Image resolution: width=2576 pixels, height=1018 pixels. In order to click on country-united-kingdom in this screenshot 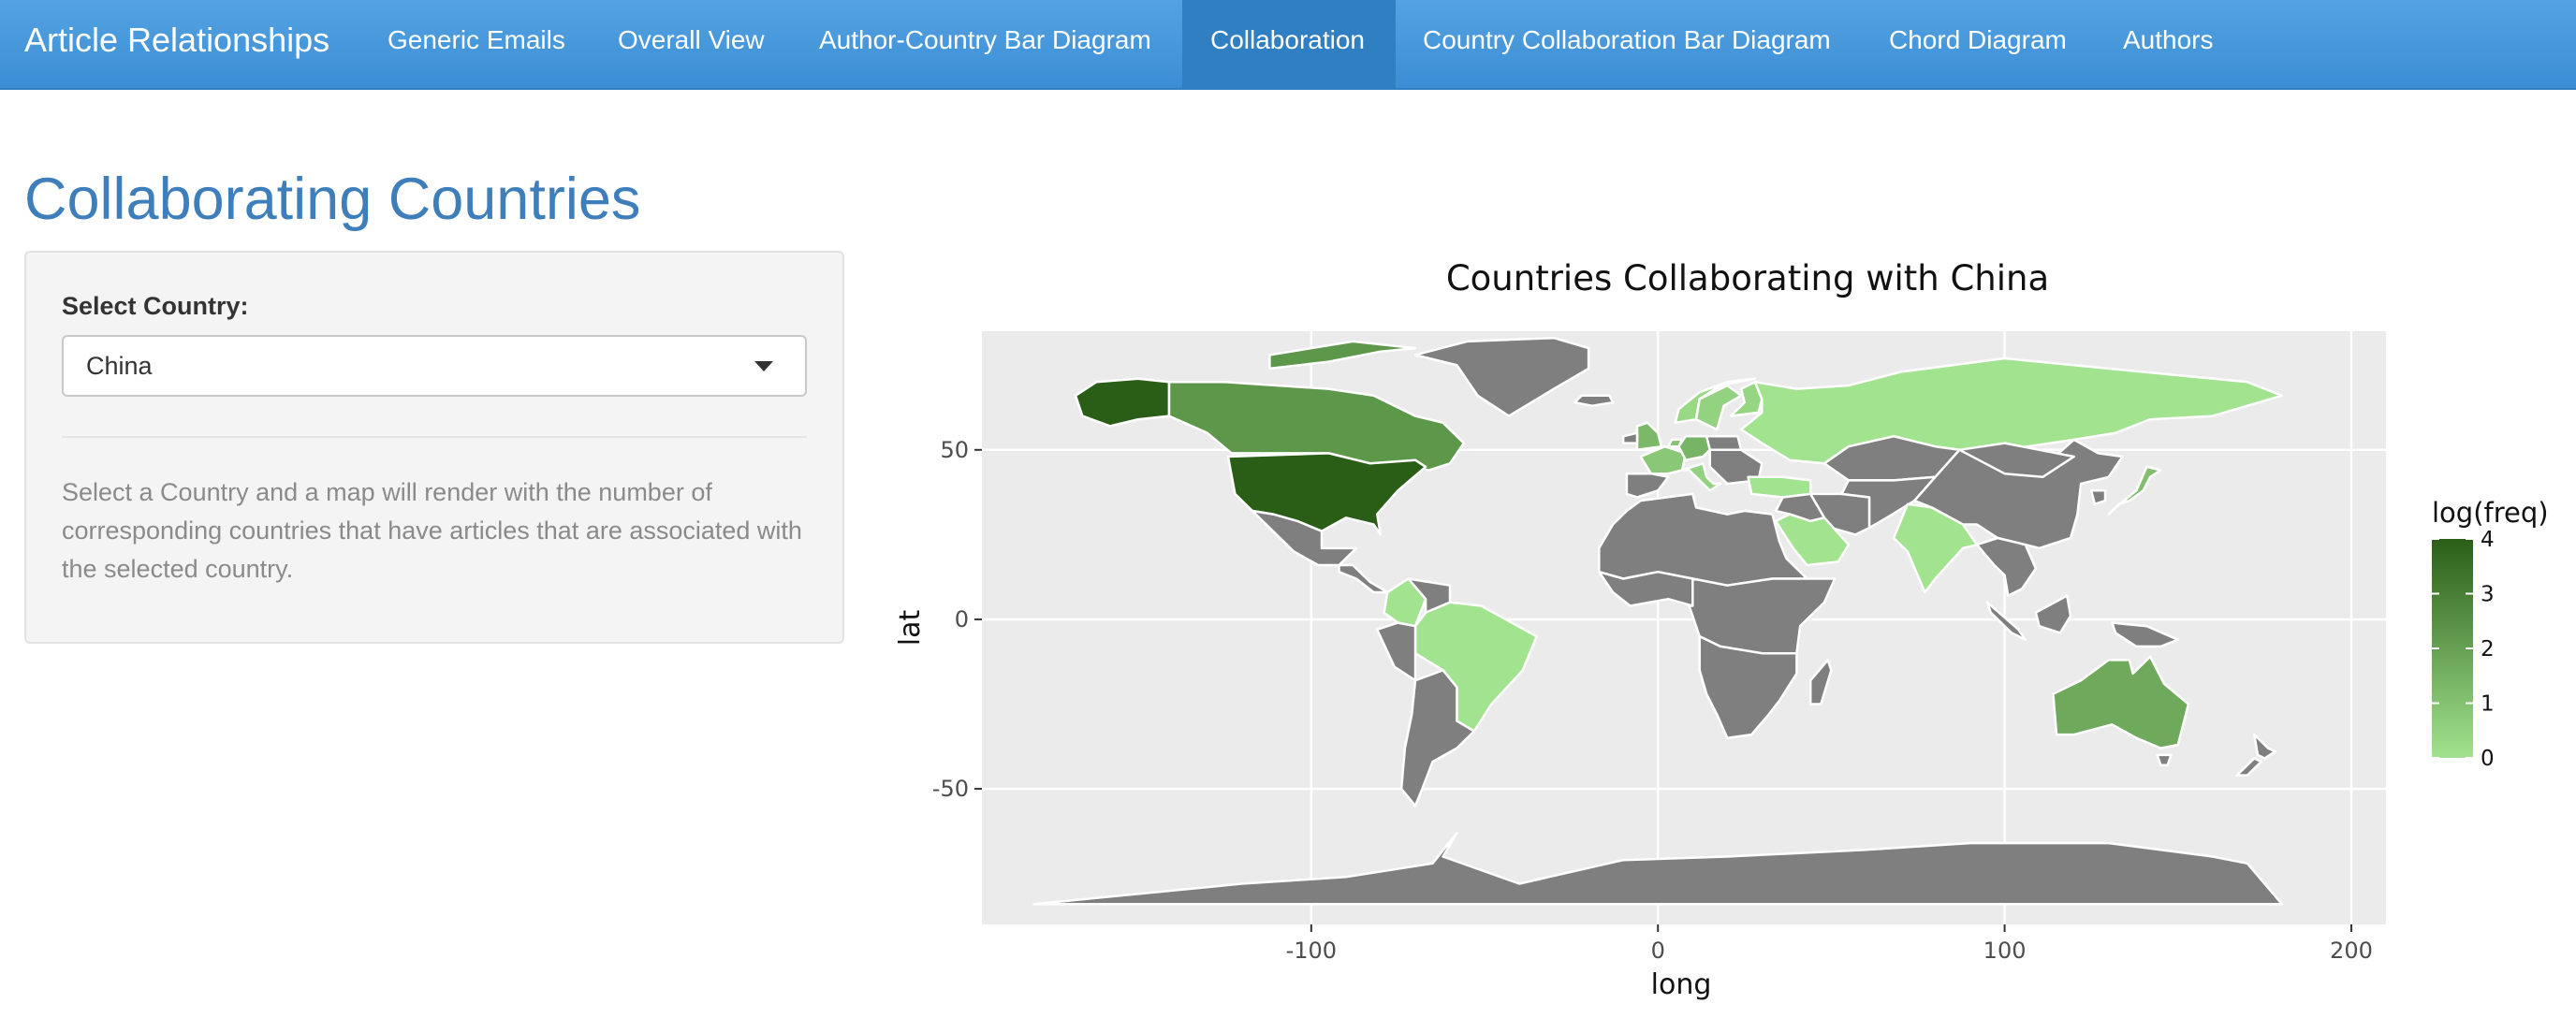, I will do `click(1649, 436)`.